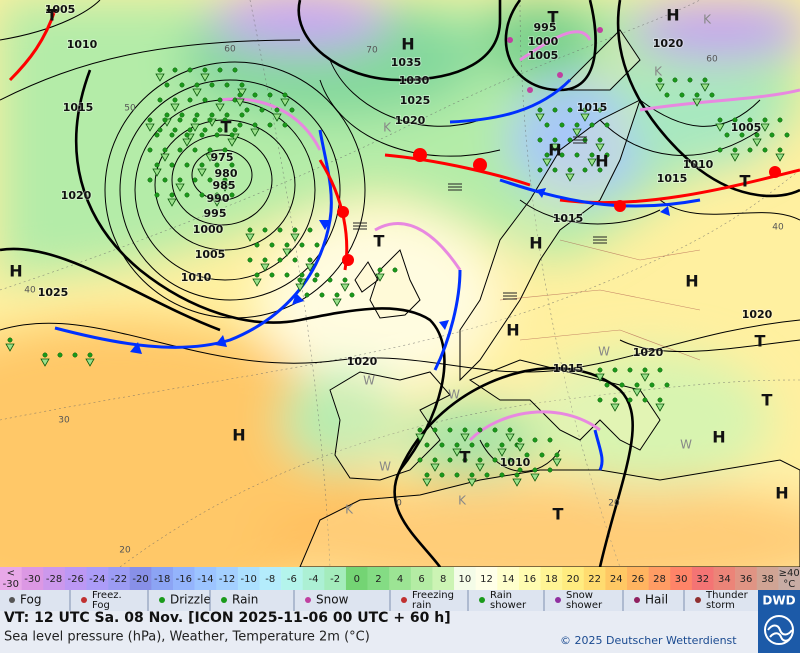 This screenshot has height=657, width=800. I want to click on scale-label: -4, so click(314, 579).